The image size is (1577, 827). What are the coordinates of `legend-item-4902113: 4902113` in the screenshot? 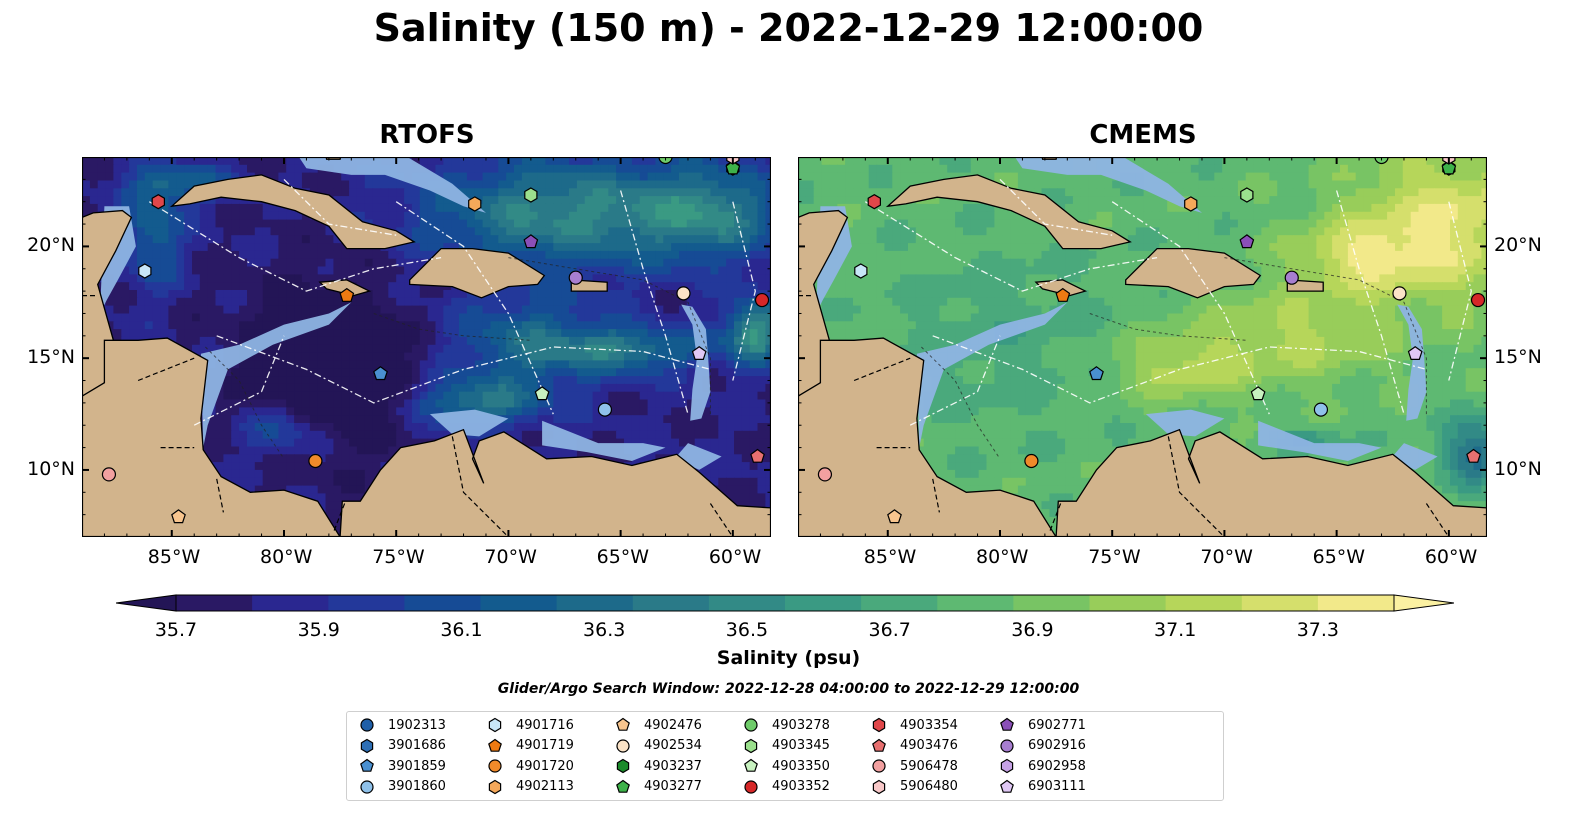 It's located at (530, 787).